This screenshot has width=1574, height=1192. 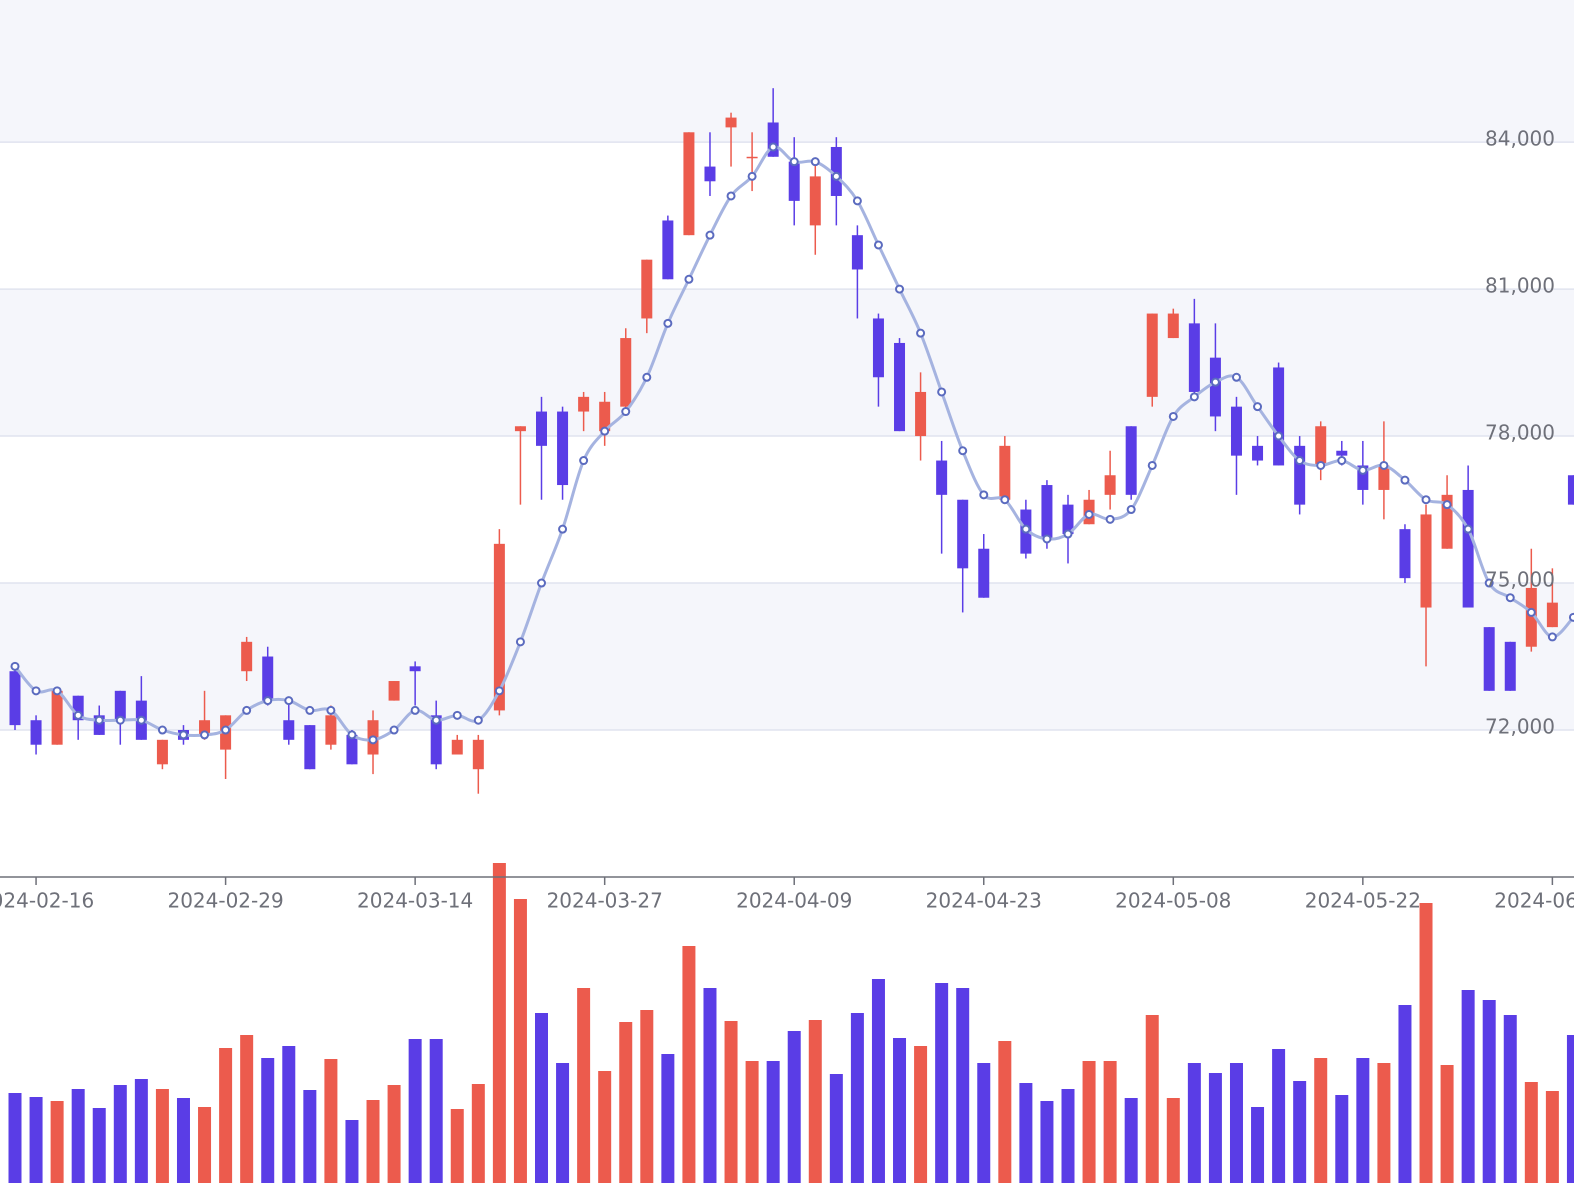 I want to click on y-tick-label: 84,000, so click(x=1520, y=139).